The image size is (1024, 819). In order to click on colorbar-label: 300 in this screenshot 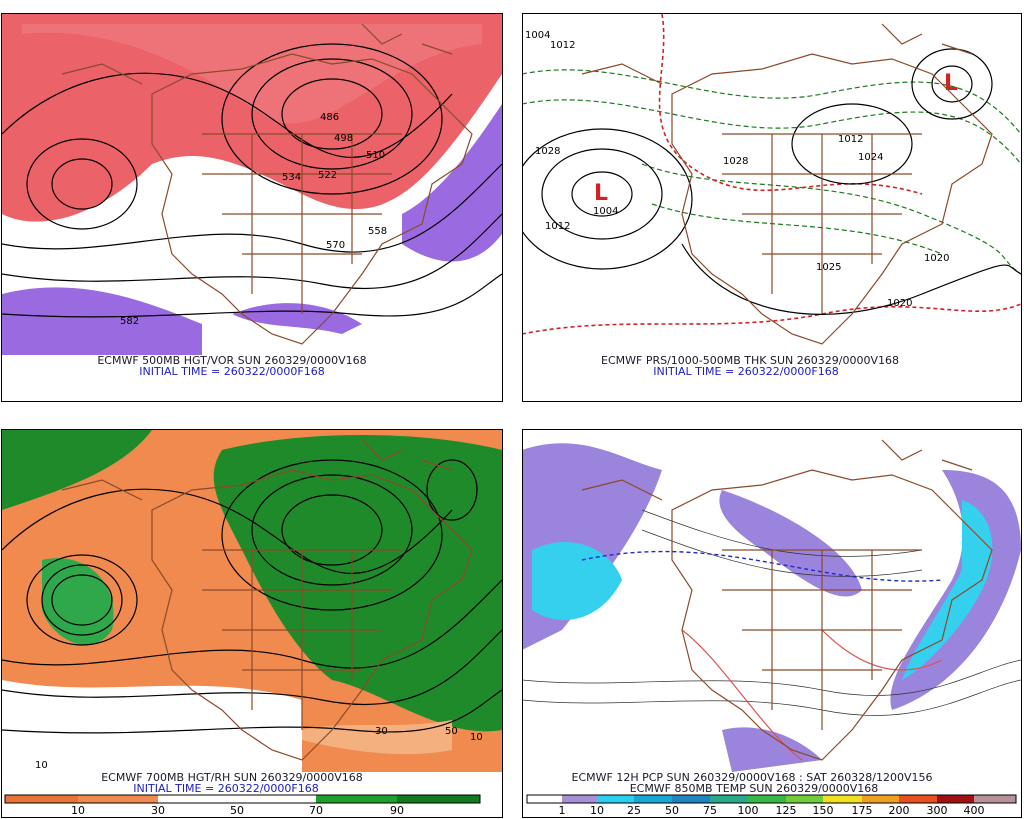, I will do `click(937, 810)`.